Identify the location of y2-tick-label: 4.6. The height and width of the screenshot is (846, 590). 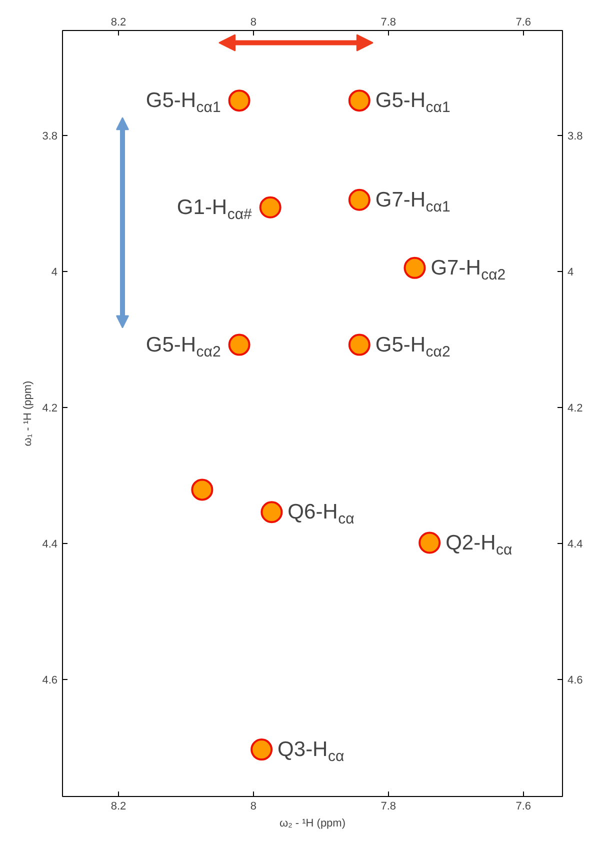
(575, 680).